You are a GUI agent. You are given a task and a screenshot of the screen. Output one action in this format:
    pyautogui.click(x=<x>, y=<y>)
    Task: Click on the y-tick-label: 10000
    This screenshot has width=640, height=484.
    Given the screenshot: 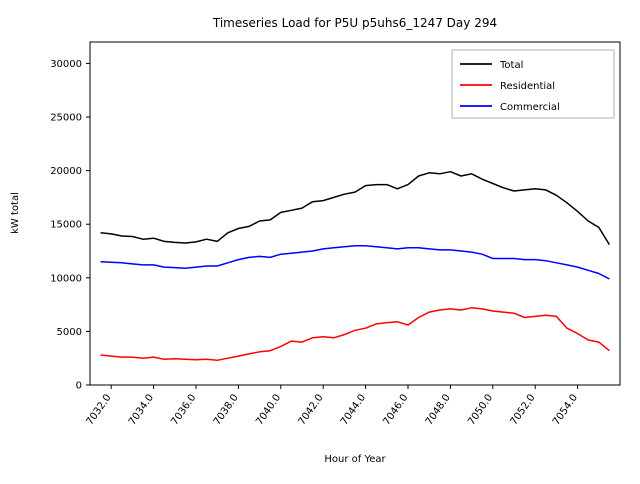 What is the action you would take?
    pyautogui.click(x=66, y=278)
    